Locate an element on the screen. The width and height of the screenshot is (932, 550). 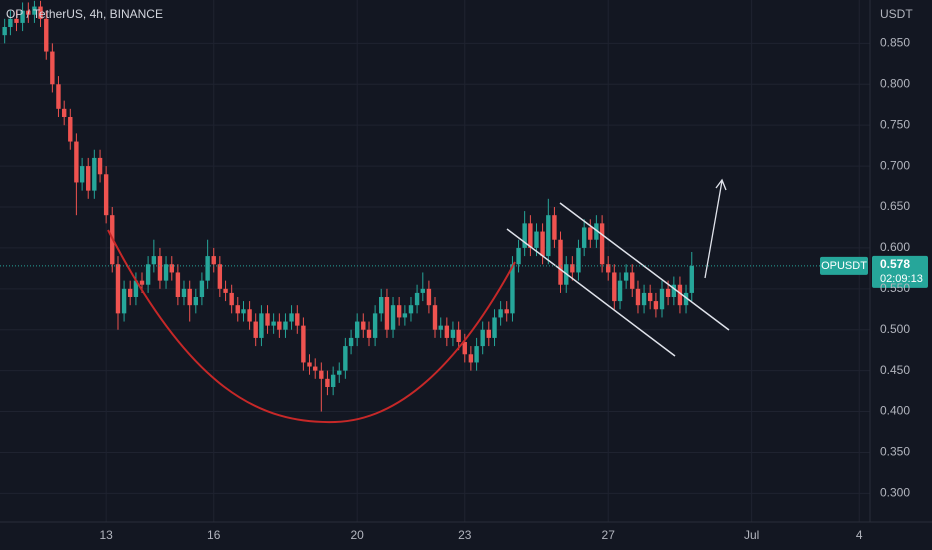
overlay: OPUSDT 0.578 02:09:13 is located at coordinates (464, 271).